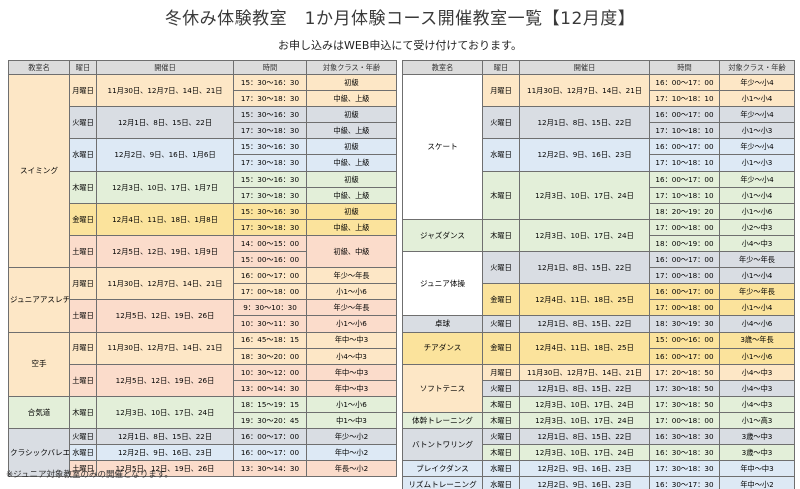 The image size is (800, 489). Describe the element at coordinates (270, 388) in the screenshot. I see `time-cell: 13：00～14：30` at that location.